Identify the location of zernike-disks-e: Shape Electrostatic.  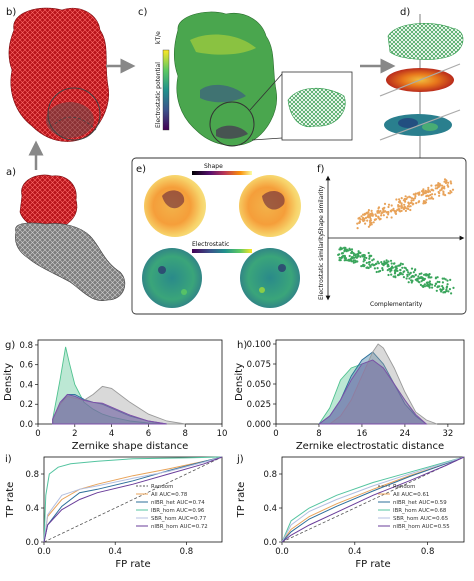
(221, 235).